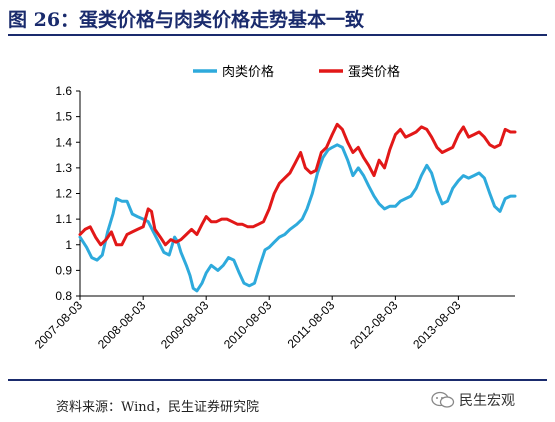 The width and height of the screenshot is (555, 422). What do you see at coordinates (63, 270) in the screenshot?
I see `y-tick-label: 0.9` at bounding box center [63, 270].